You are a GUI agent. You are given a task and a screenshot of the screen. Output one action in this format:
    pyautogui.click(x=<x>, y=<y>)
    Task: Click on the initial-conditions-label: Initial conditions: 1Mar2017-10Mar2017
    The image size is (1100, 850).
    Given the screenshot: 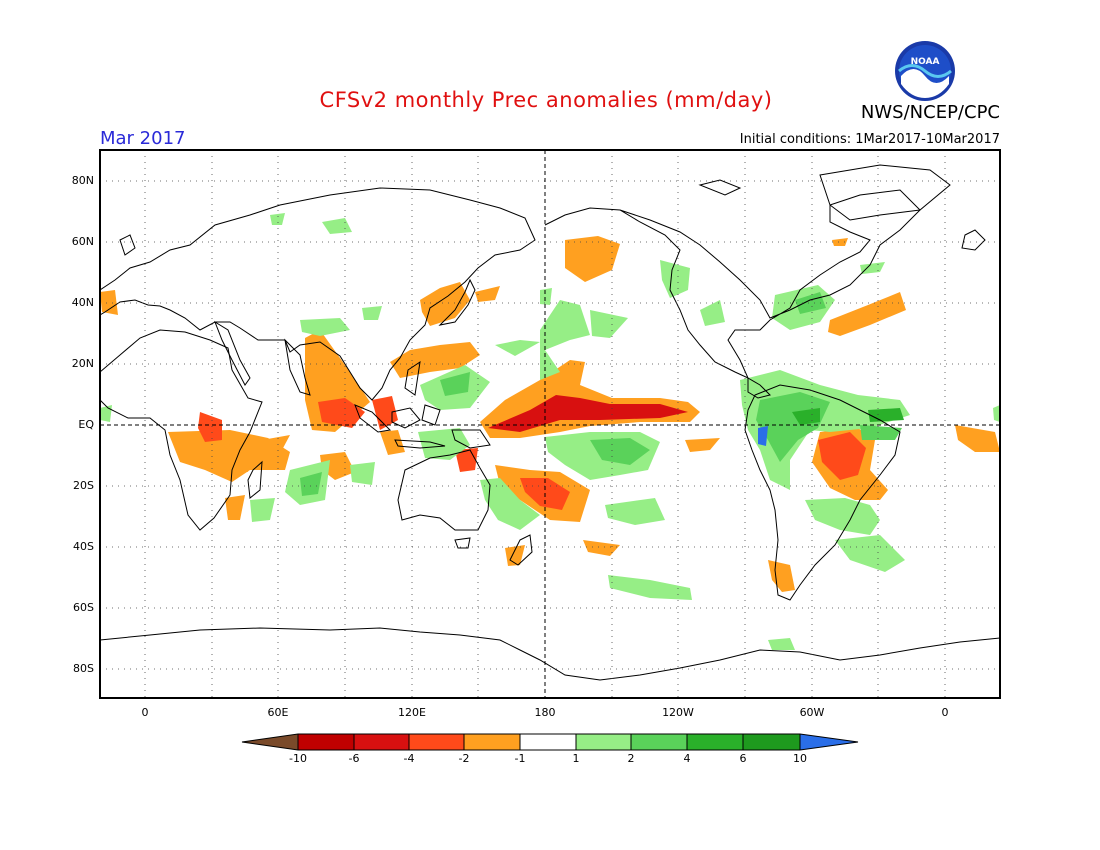 What is the action you would take?
    pyautogui.click(x=869, y=139)
    